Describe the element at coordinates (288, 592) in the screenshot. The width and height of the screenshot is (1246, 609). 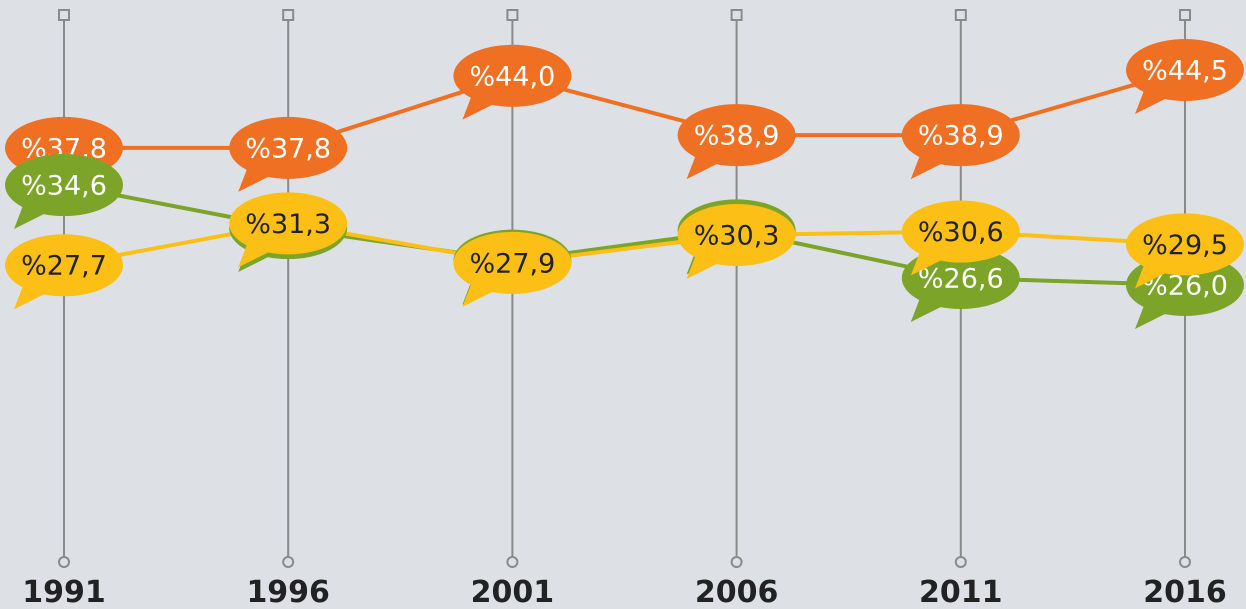
I see `x-tick-label: 1996` at that location.